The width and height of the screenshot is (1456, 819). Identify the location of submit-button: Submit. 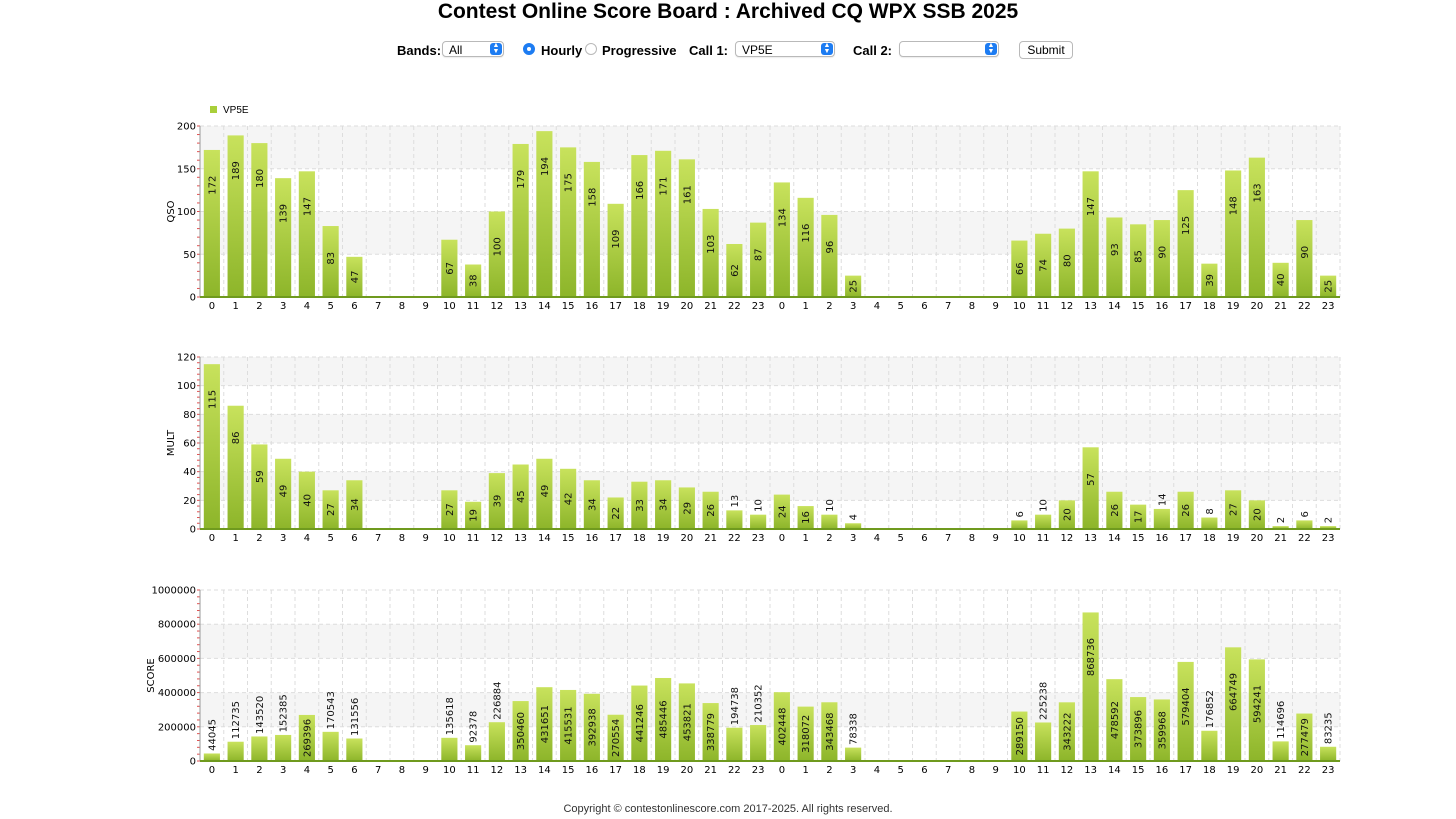
(1046, 50).